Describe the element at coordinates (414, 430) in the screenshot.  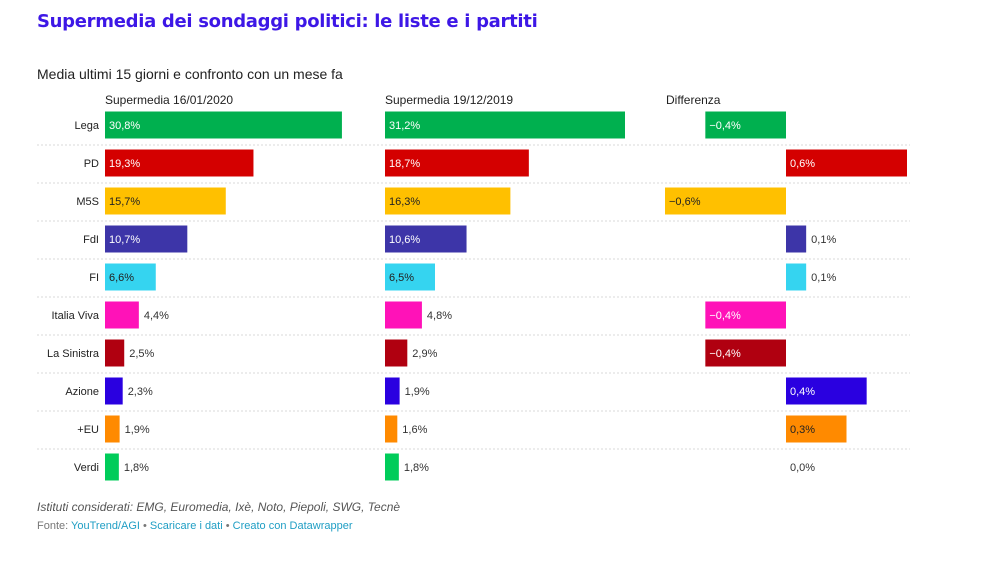
I see `bar-value-label: 1,6%` at that location.